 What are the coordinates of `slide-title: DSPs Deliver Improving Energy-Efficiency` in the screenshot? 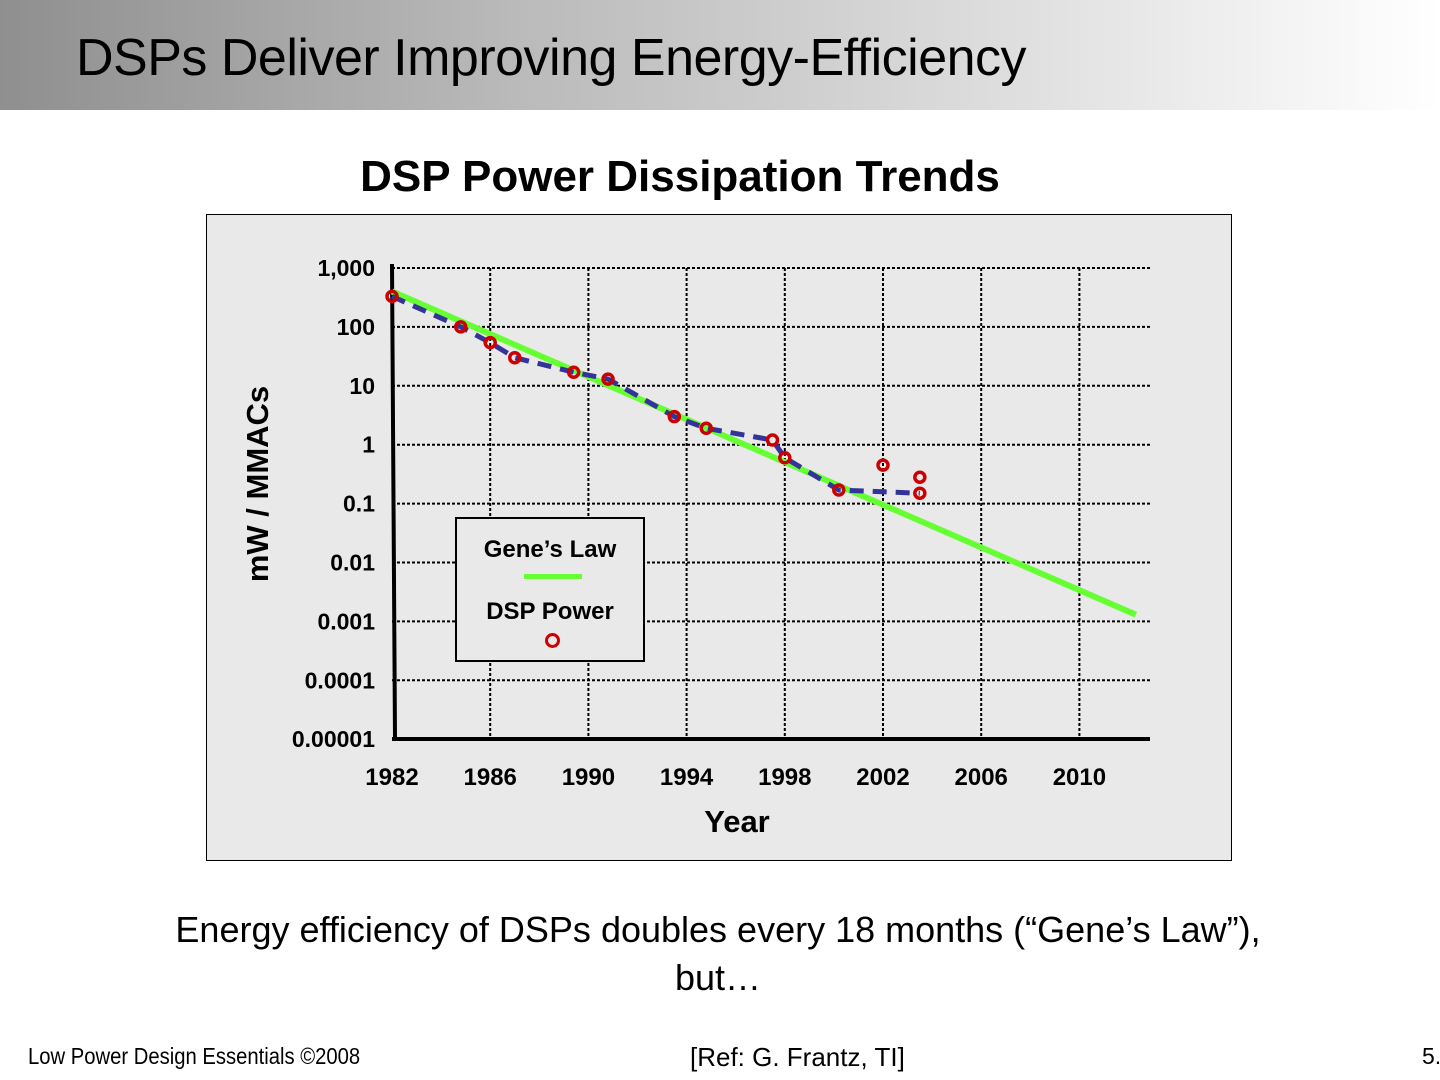 It's located at (551, 58).